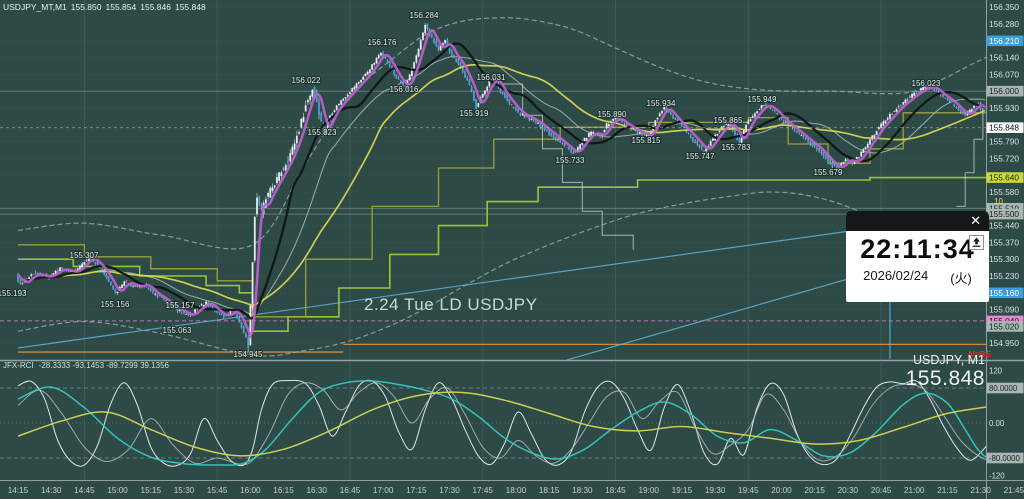  What do you see at coordinates (648, 490) in the screenshot?
I see `time-axis-label: 19:00` at bounding box center [648, 490].